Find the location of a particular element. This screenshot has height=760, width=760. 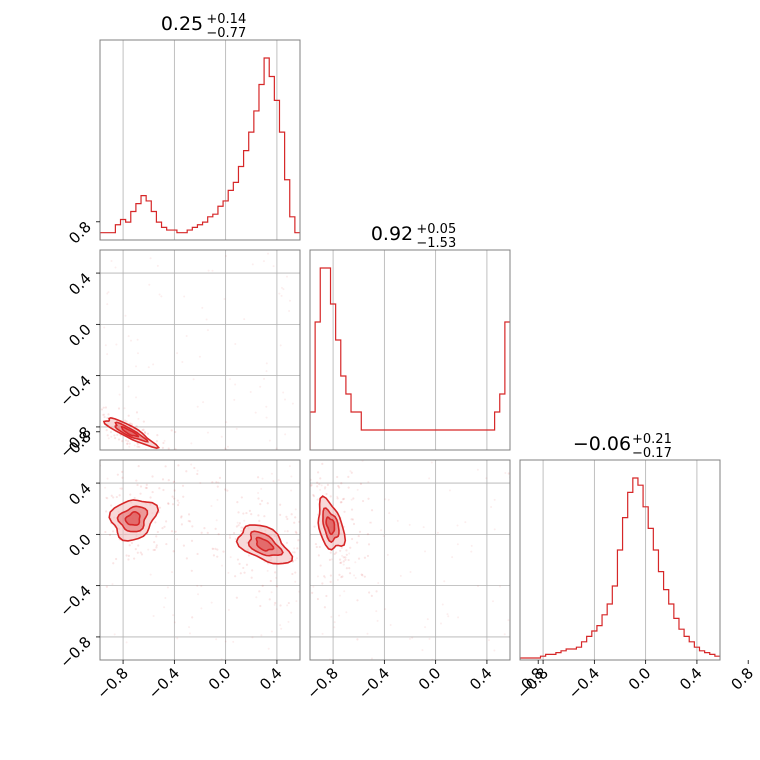

x-tick-label: 0.4 is located at coordinates (481, 679).